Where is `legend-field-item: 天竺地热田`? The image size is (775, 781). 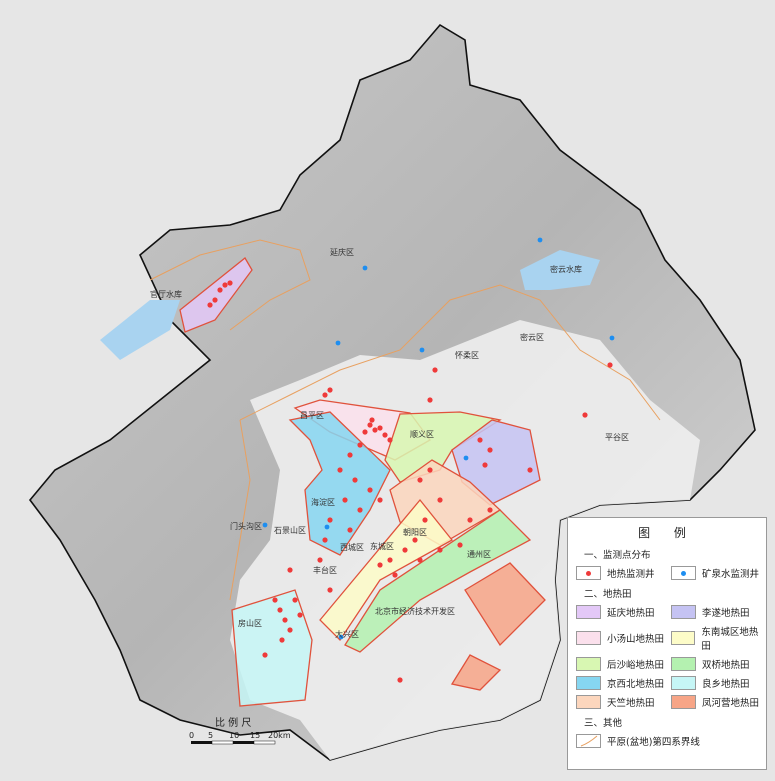
legend-field-item: 天竺地热田 is located at coordinates (623, 702).